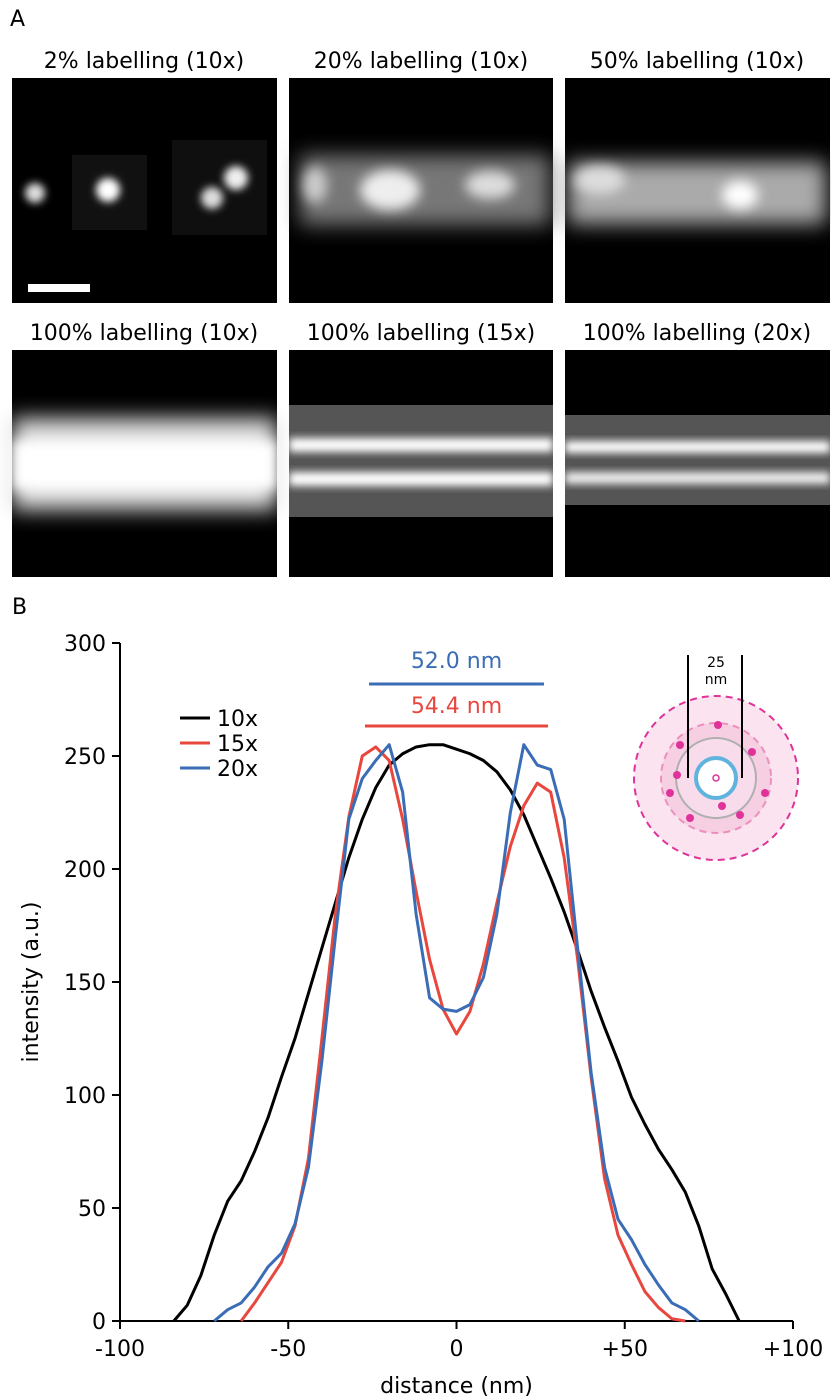  What do you see at coordinates (85, 757) in the screenshot?
I see `y-tick-label: 250` at bounding box center [85, 757].